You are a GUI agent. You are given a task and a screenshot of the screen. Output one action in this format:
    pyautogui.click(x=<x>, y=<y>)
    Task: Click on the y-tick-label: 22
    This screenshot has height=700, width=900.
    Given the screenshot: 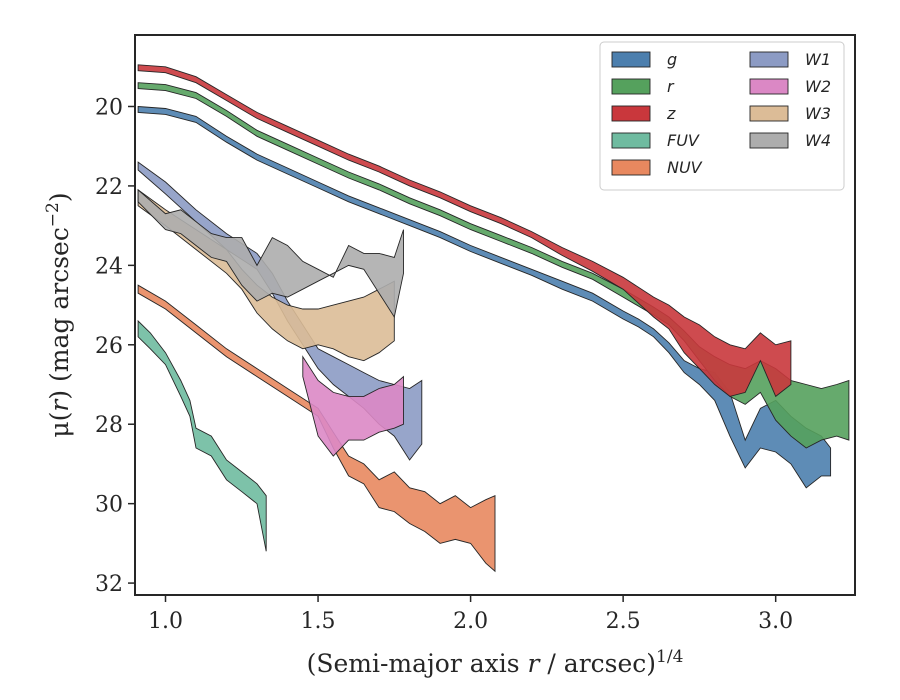 What is the action you would take?
    pyautogui.click(x=109, y=187)
    